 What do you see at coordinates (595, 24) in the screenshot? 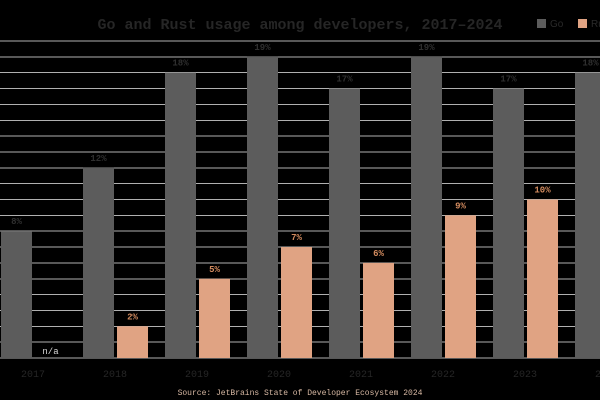
I see `legend-label-rust: Rust` at bounding box center [595, 24].